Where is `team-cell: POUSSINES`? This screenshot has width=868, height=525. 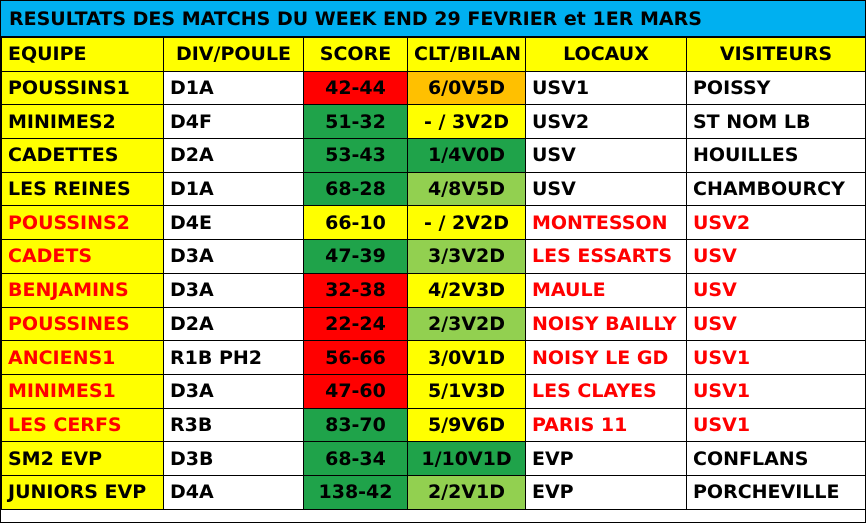
team-cell: POUSSINES is located at coordinates (82, 324).